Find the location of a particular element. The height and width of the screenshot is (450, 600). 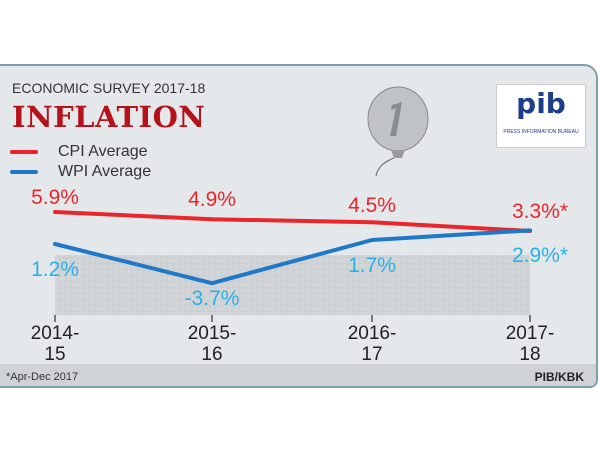

data-label: 5.9% is located at coordinates (55, 197).